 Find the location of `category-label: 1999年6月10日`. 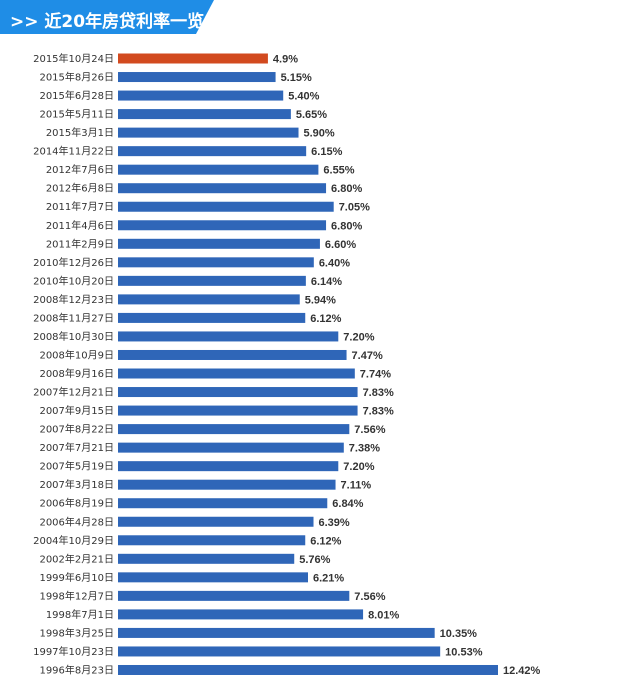

category-label: 1999年6月10日 is located at coordinates (76, 577).